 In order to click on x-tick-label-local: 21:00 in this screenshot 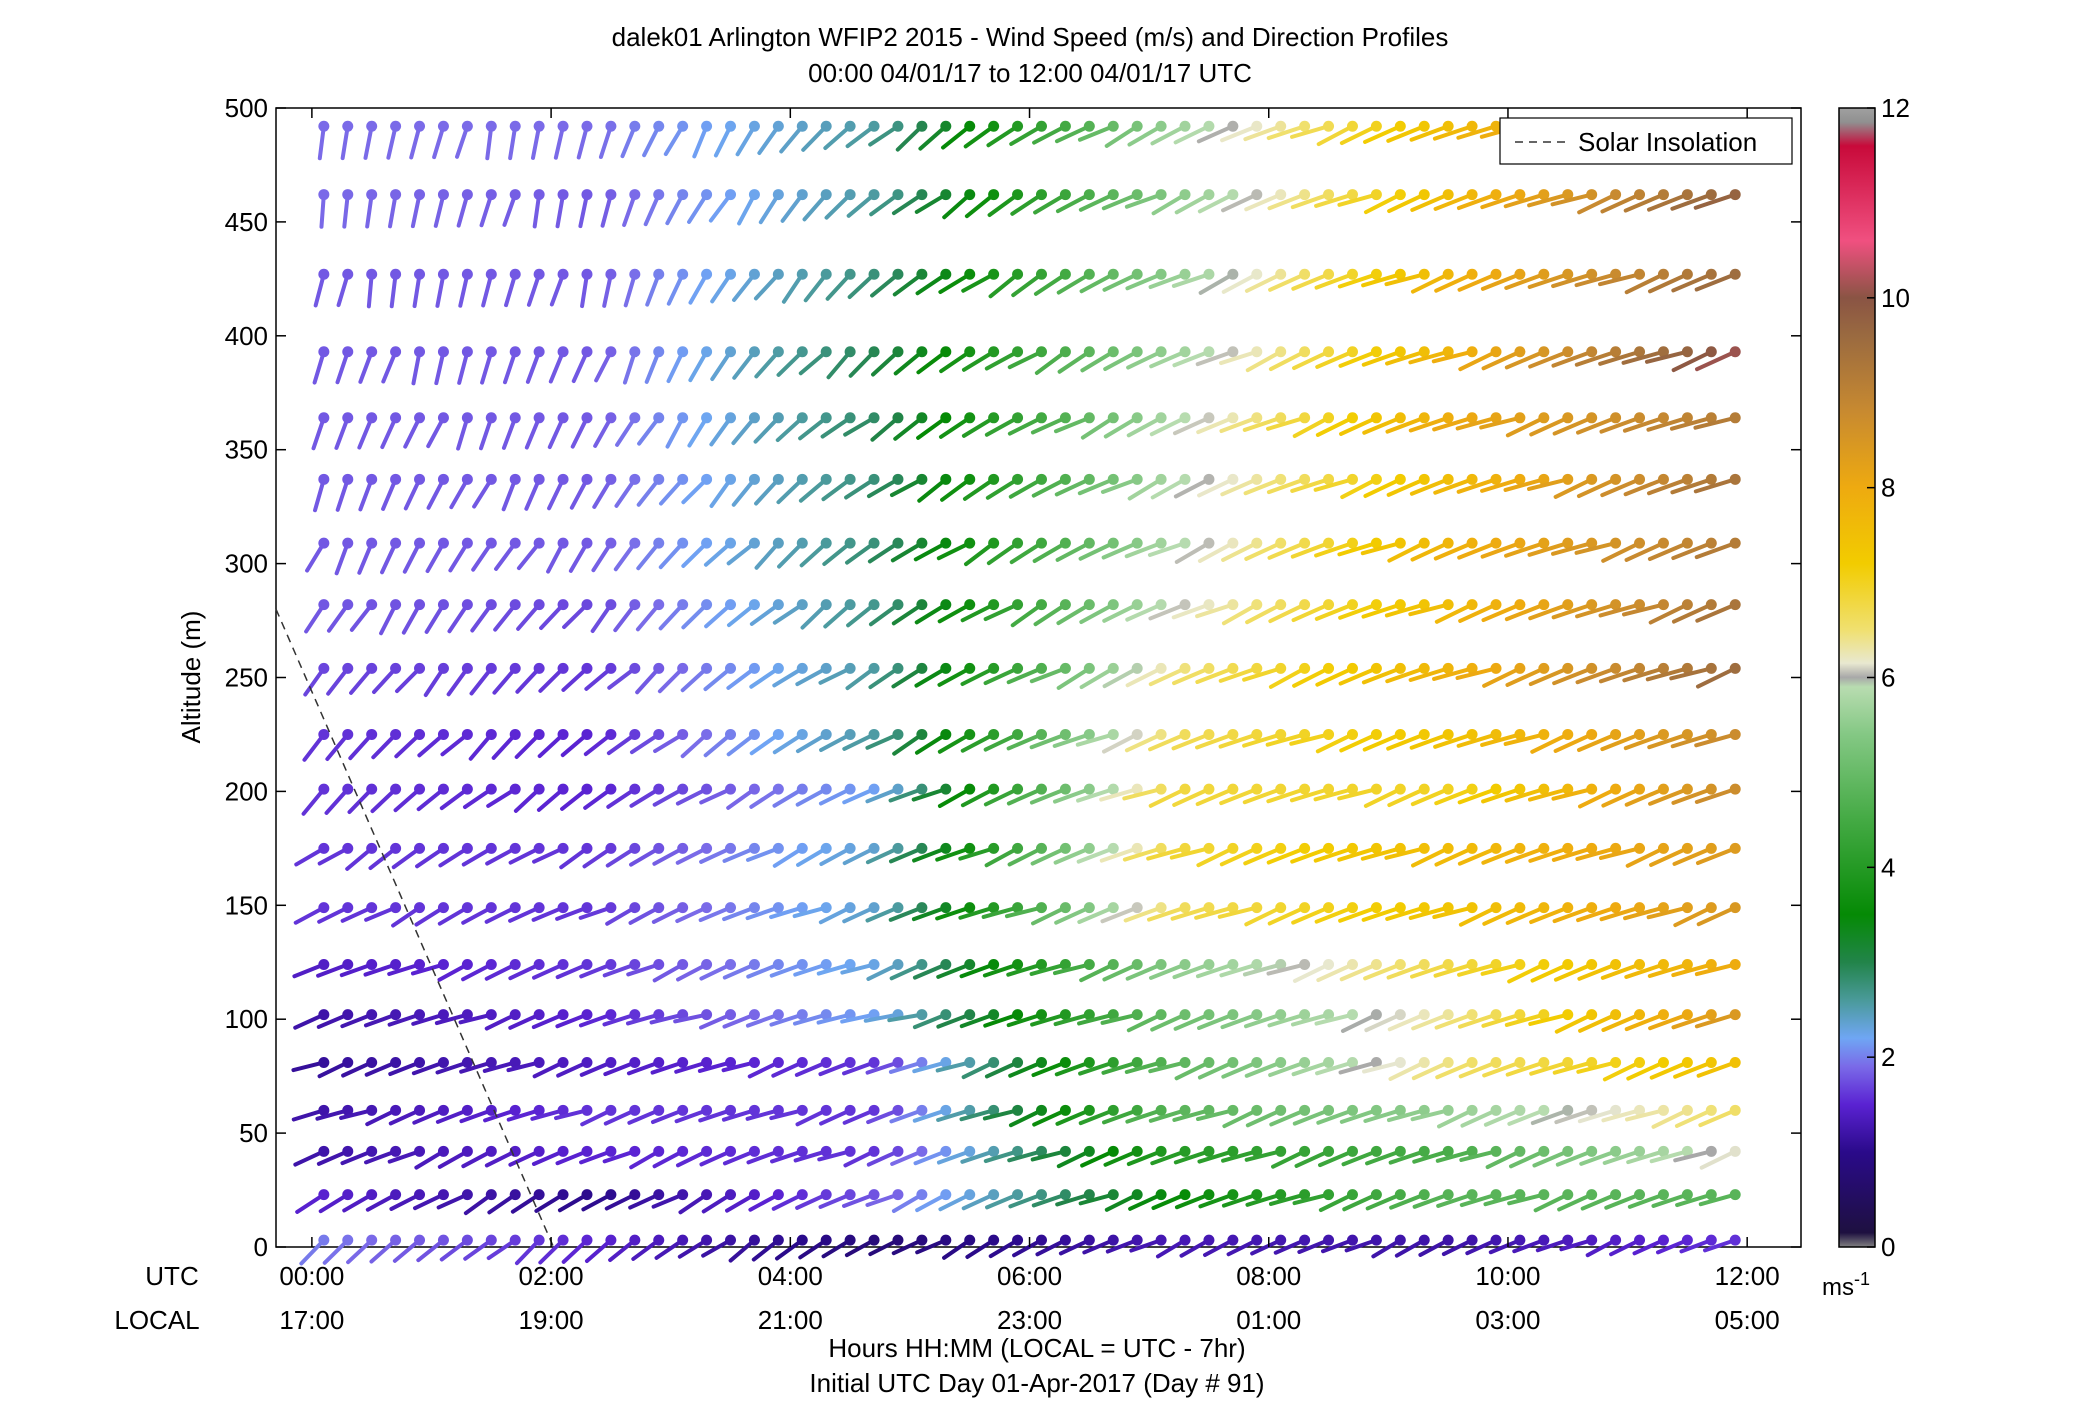, I will do `click(790, 1320)`.